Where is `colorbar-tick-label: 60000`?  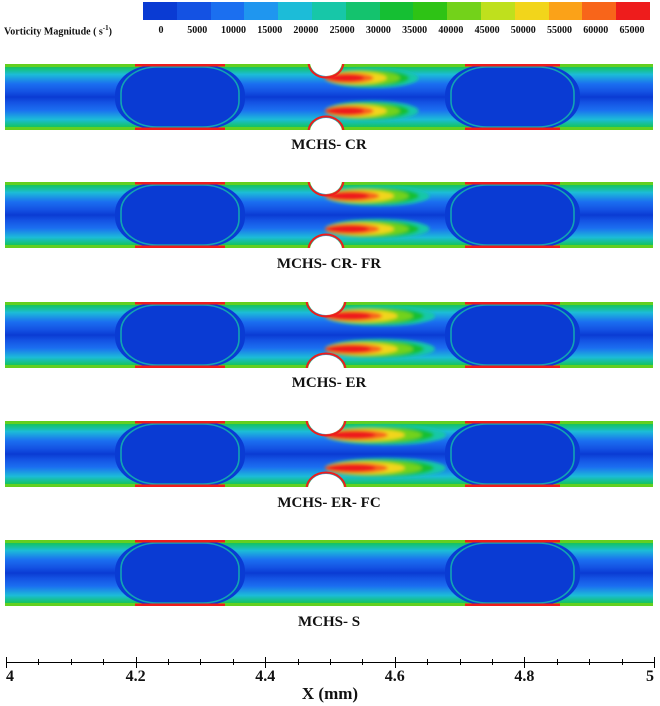 colorbar-tick-label: 60000 is located at coordinates (596, 30).